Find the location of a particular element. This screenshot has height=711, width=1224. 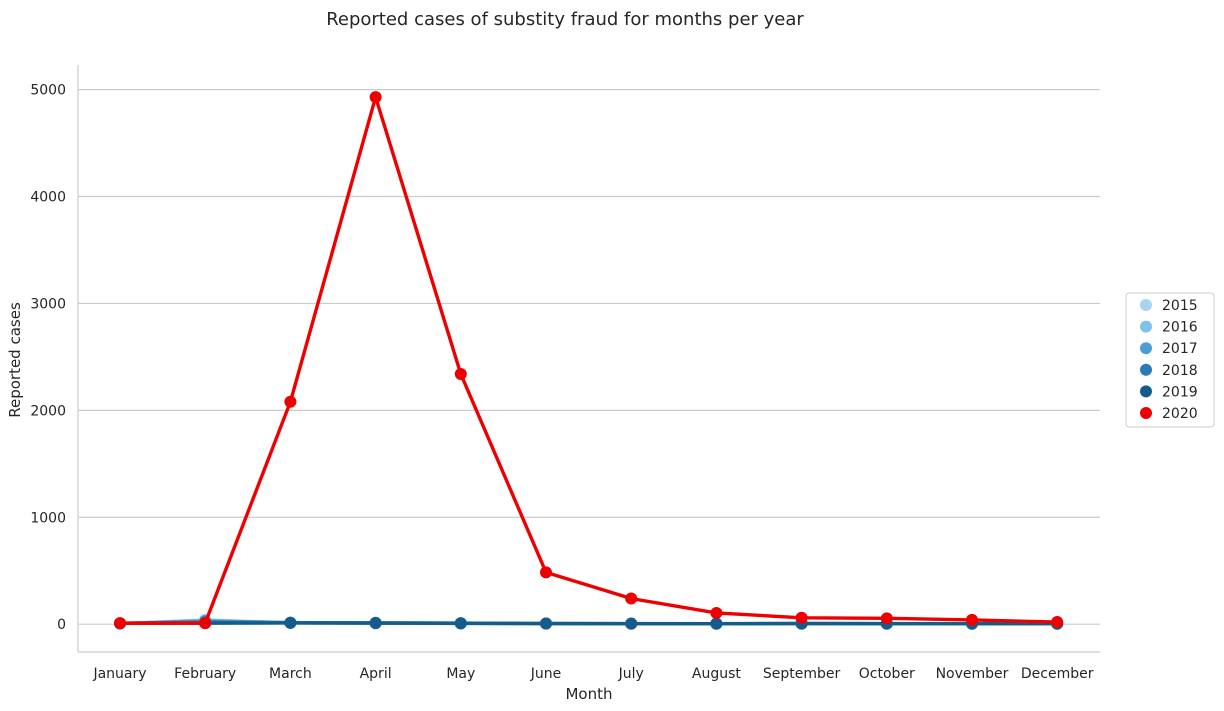

x-axis-title: Month is located at coordinates (588, 694).